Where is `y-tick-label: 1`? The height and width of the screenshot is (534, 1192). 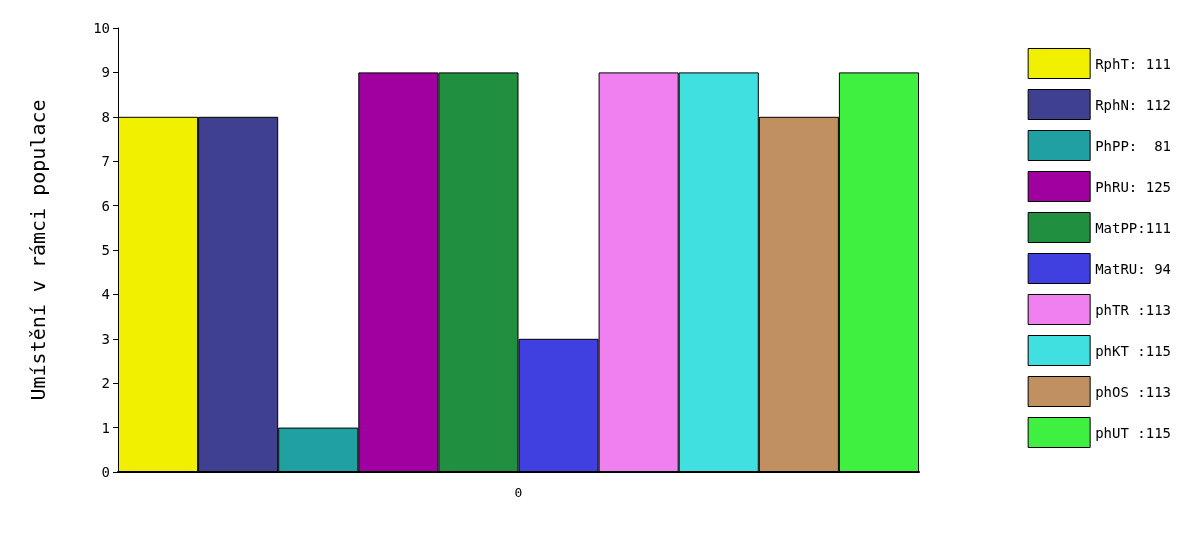
y-tick-label: 1 is located at coordinates (105, 427).